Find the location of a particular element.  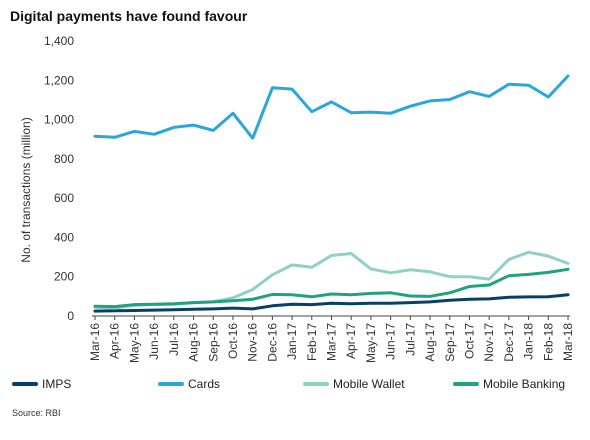

x-tick-label: Nov-16 is located at coordinates (253, 342).